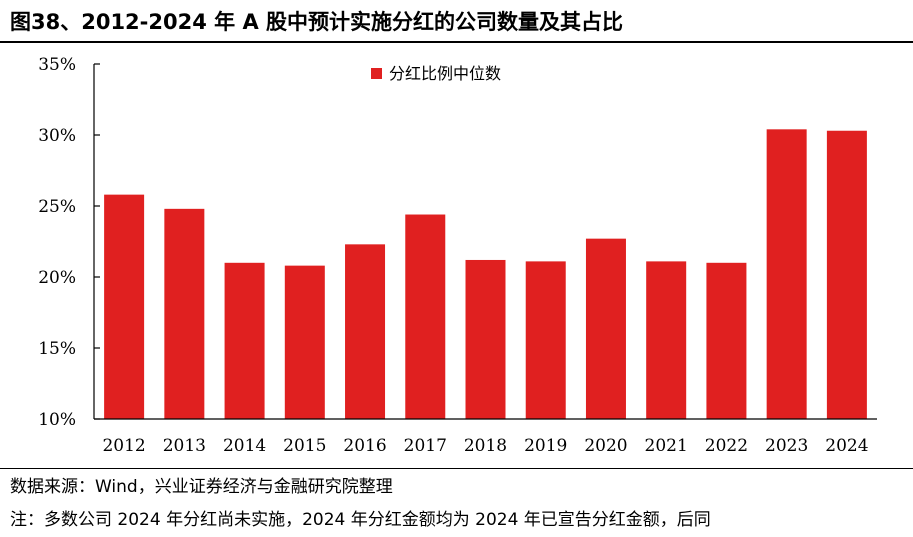  Describe the element at coordinates (57, 420) in the screenshot. I see `y-tick-label: 10%` at that location.